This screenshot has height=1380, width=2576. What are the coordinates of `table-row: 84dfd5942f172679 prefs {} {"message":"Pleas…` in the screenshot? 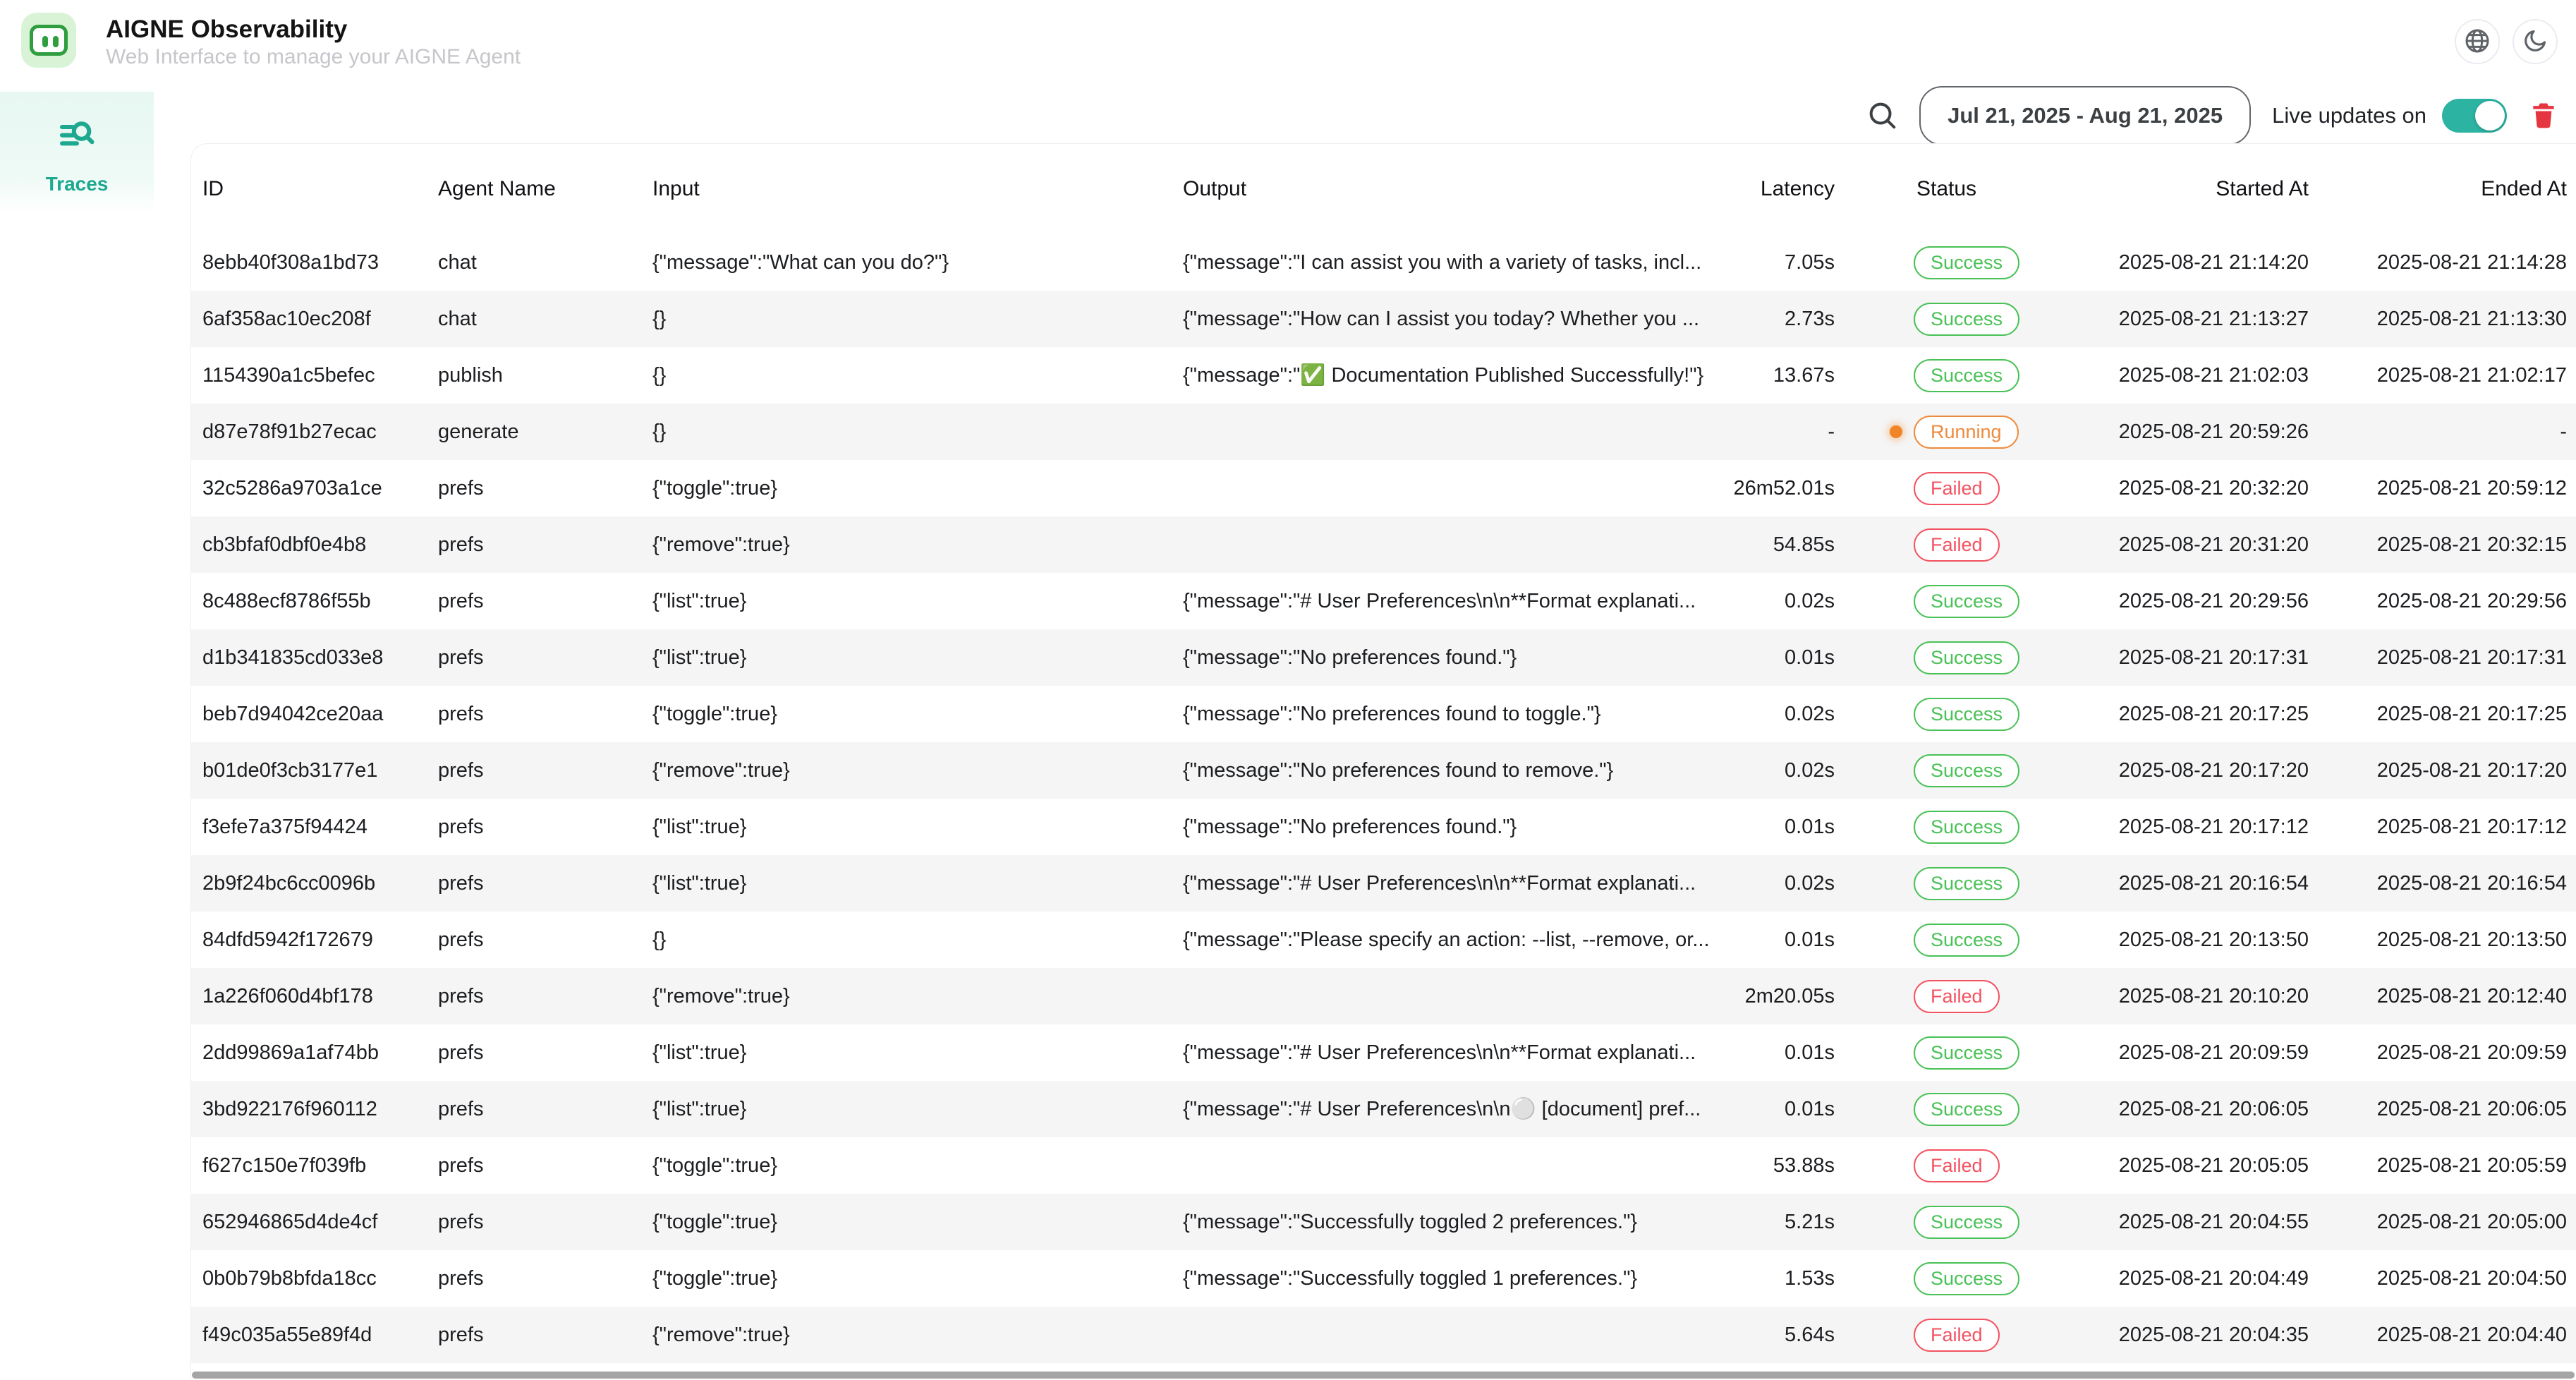 It's located at (1383, 940).